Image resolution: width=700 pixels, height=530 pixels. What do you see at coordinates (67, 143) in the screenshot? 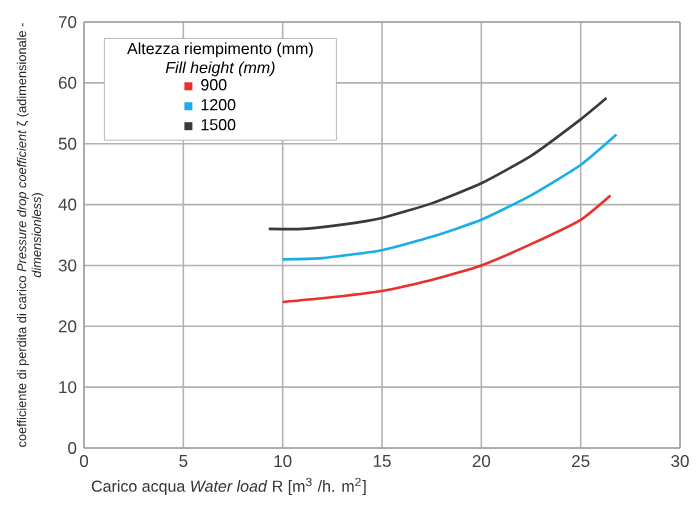
I see `y-tick-label: 50` at bounding box center [67, 143].